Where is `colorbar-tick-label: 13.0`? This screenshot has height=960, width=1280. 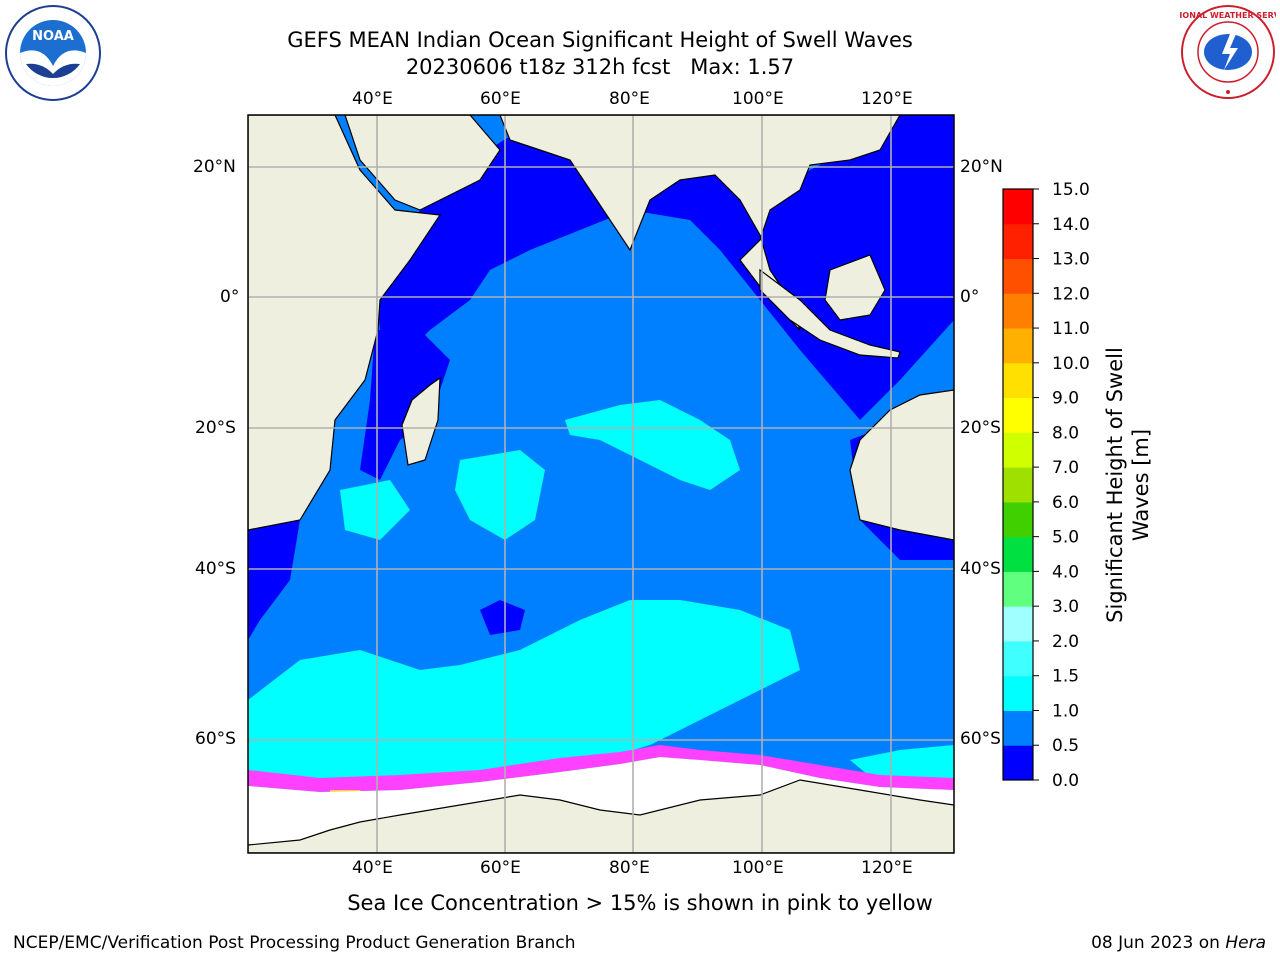
colorbar-tick-label: 13.0 is located at coordinates (1071, 260).